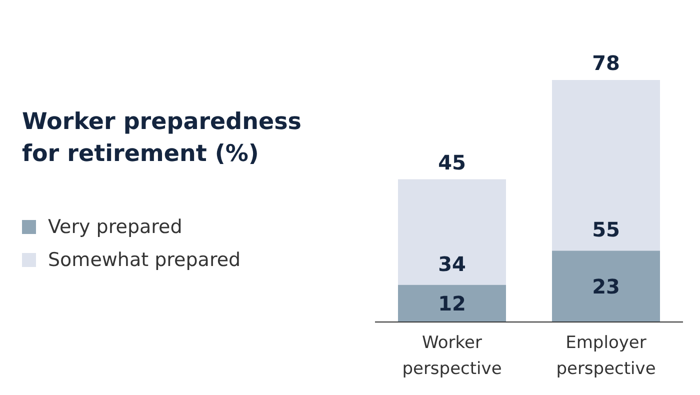  I want to click on data-label: 12, so click(452, 303).